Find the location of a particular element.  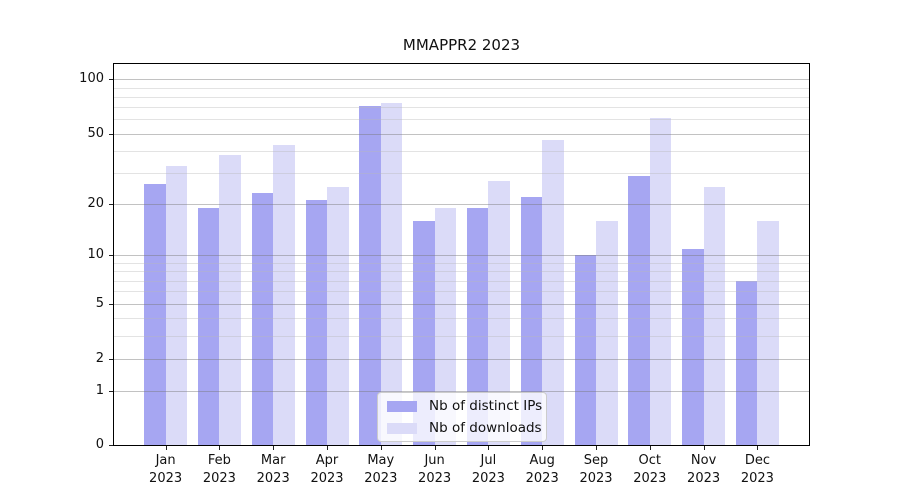

x-tick-label-feb: Feb 2023 is located at coordinates (219, 469).